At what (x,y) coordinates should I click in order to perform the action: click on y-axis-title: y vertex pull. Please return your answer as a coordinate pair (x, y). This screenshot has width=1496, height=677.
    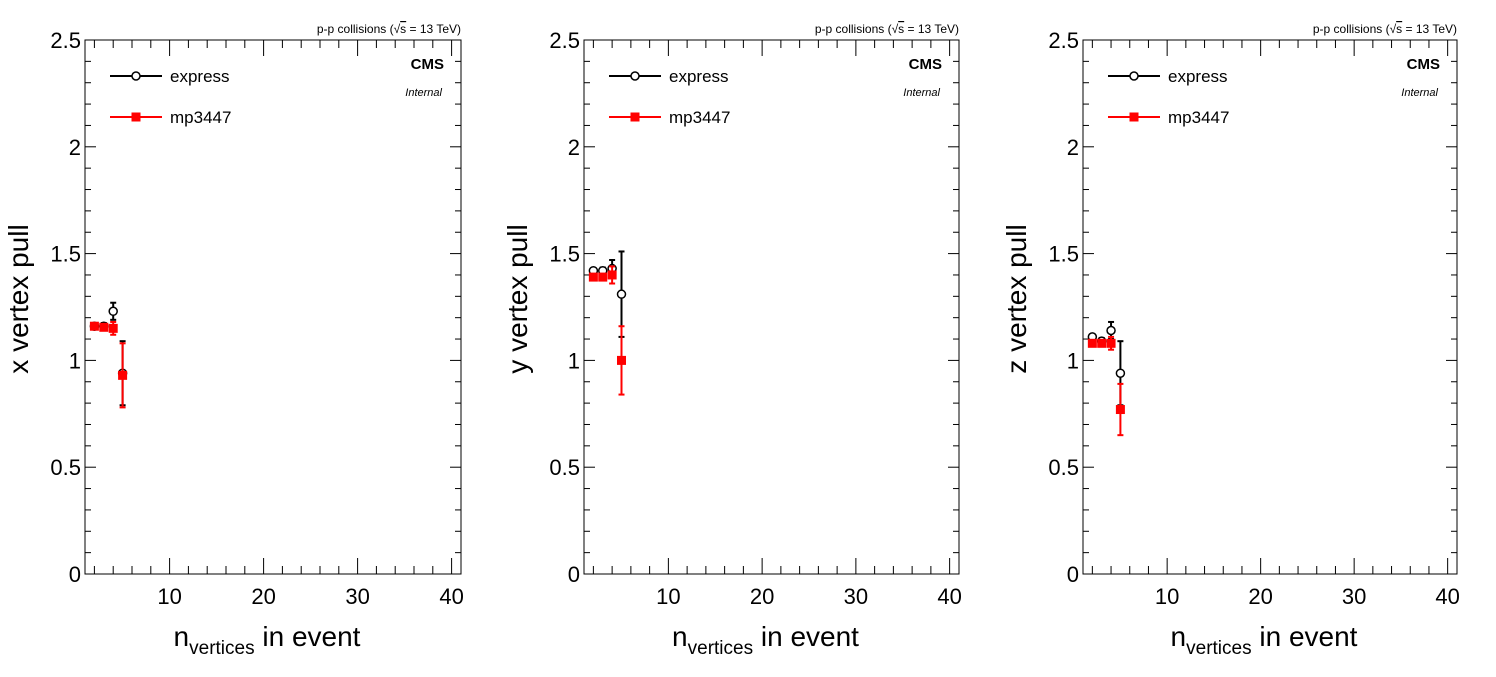
    Looking at the image, I should click on (517, 298).